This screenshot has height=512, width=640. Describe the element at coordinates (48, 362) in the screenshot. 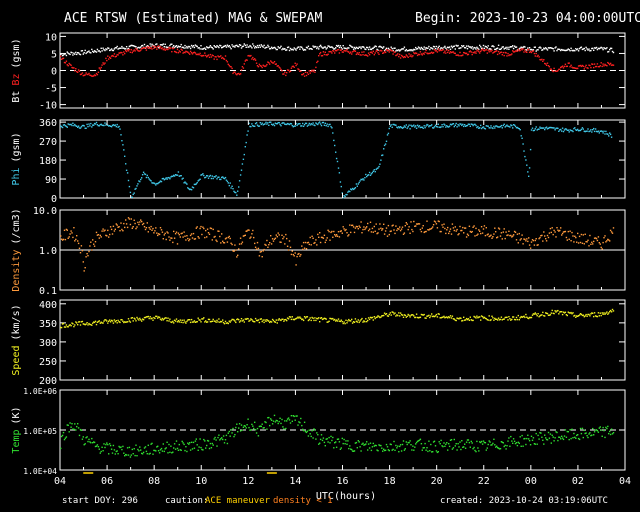

I see `speed-ytick-label: 250` at that location.